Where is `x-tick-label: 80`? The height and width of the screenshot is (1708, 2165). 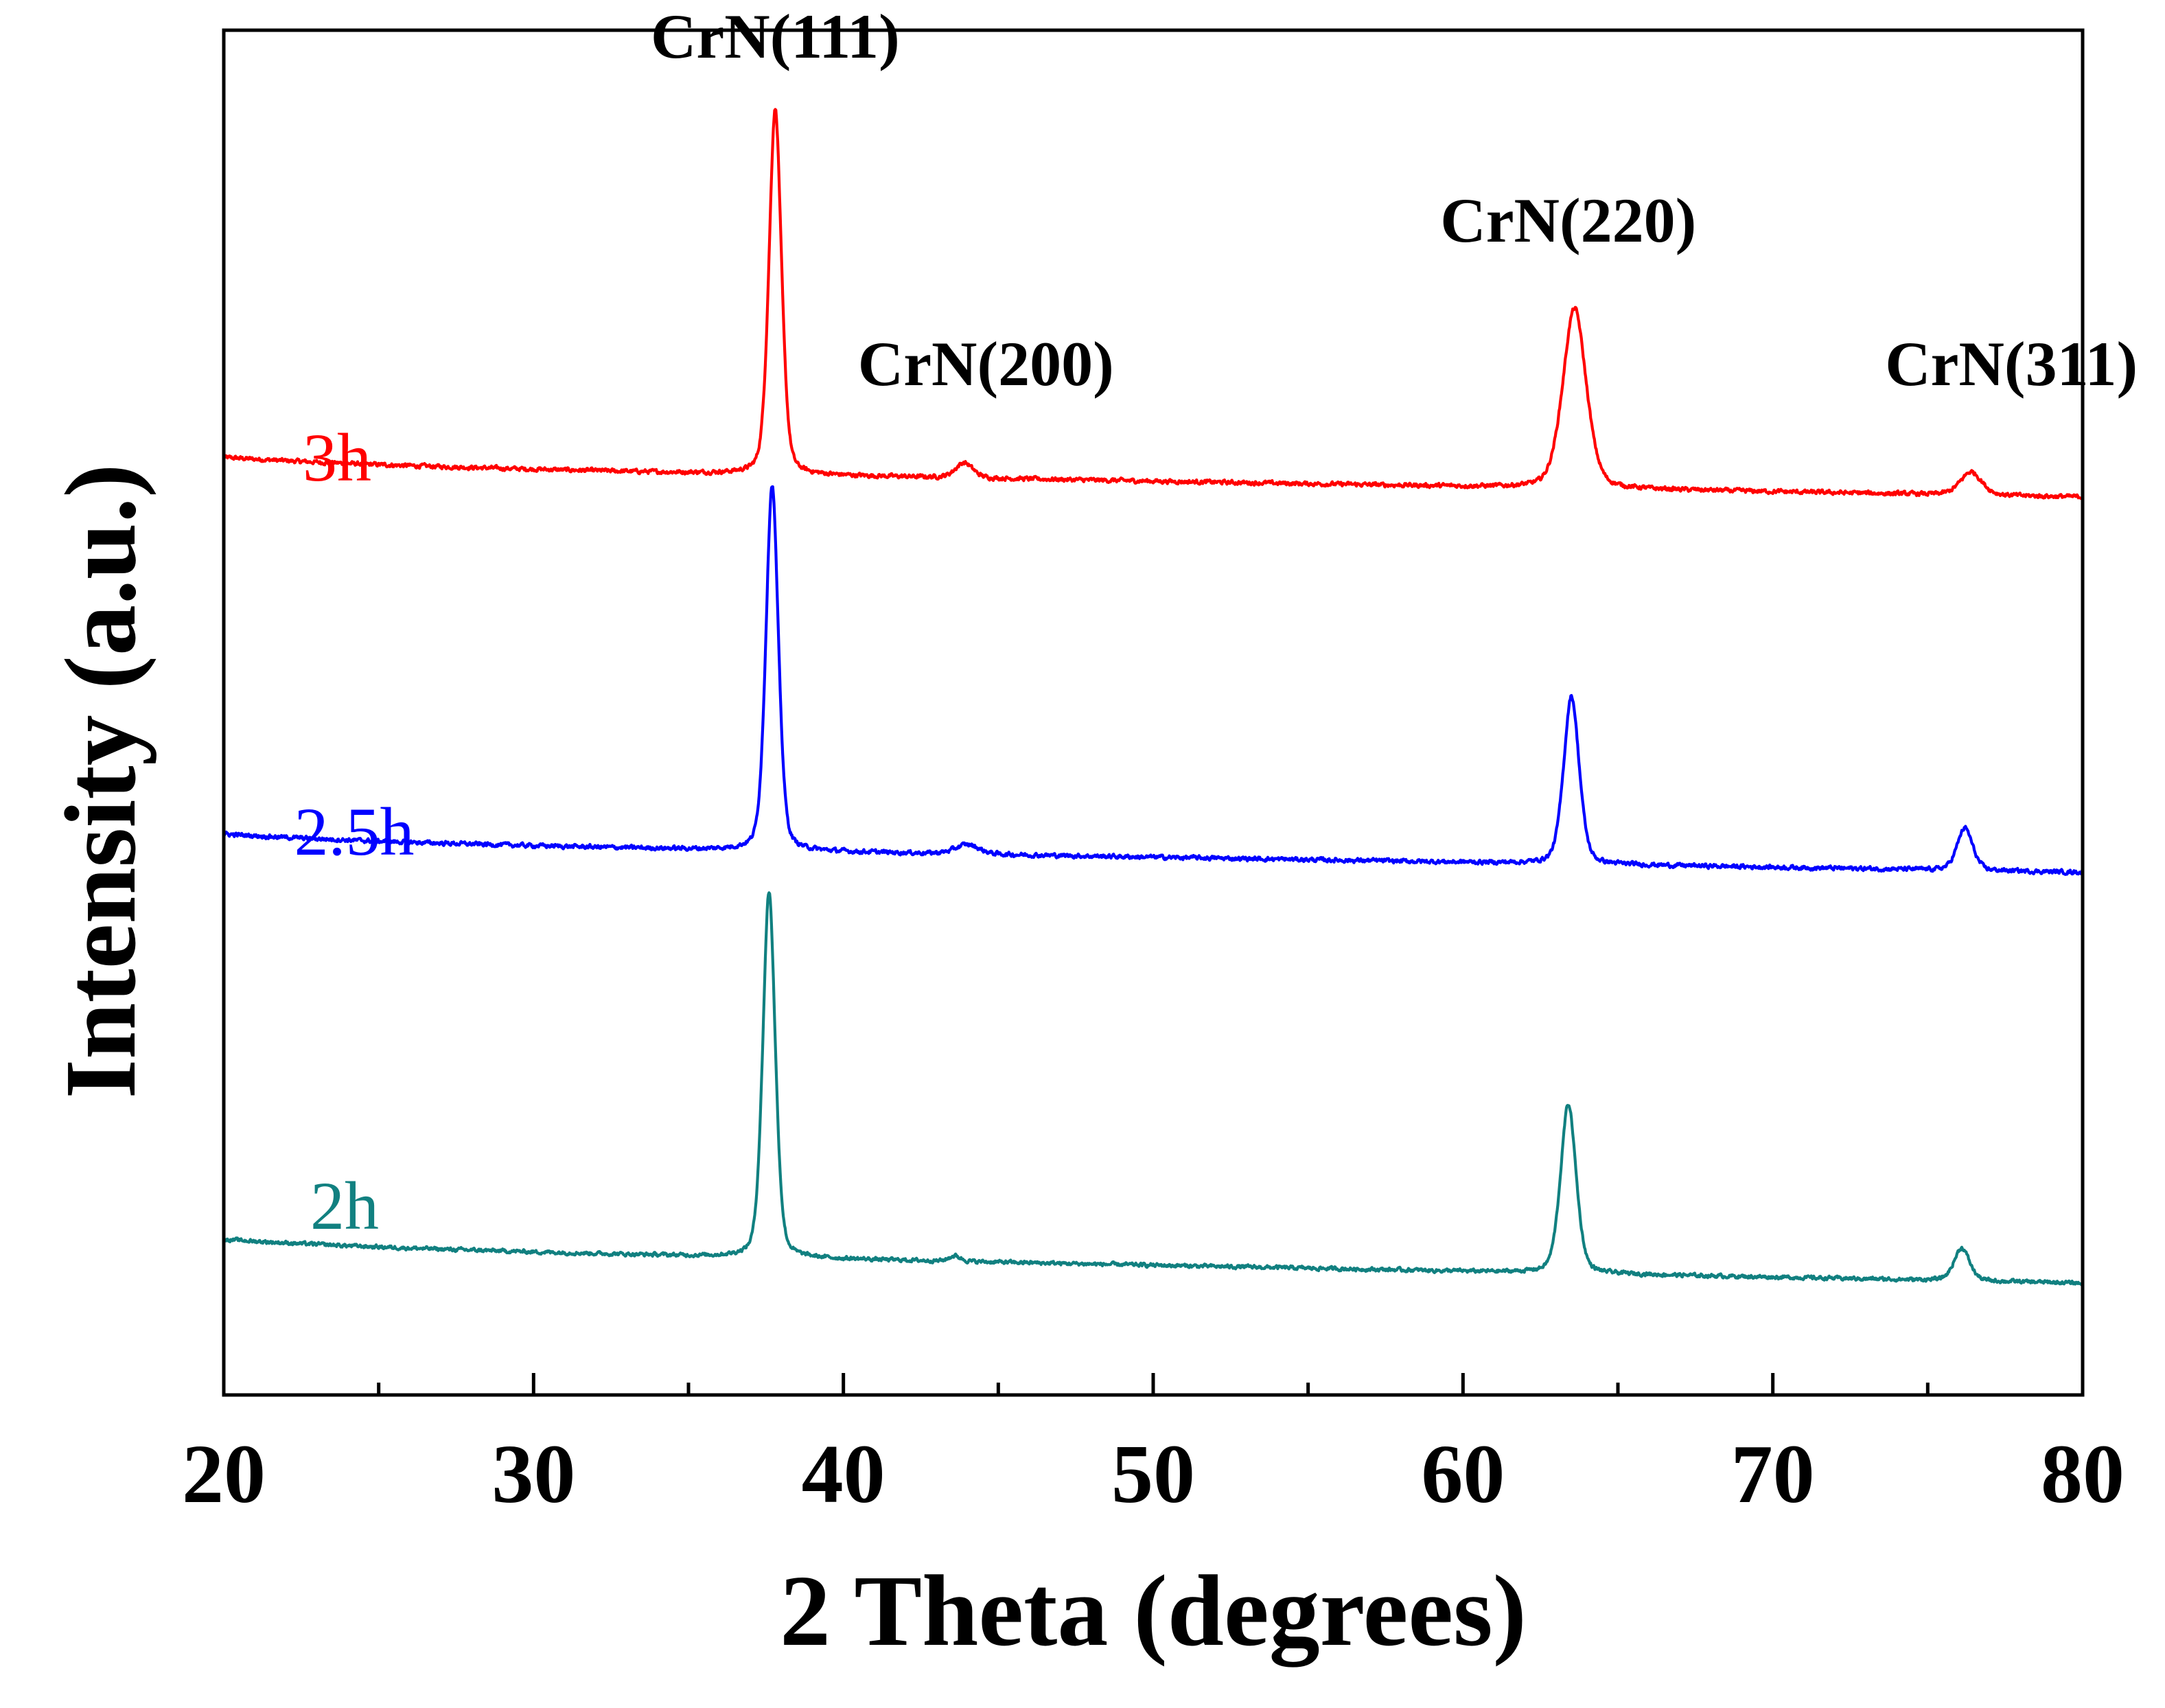 x-tick-label: 80 is located at coordinates (2083, 1474).